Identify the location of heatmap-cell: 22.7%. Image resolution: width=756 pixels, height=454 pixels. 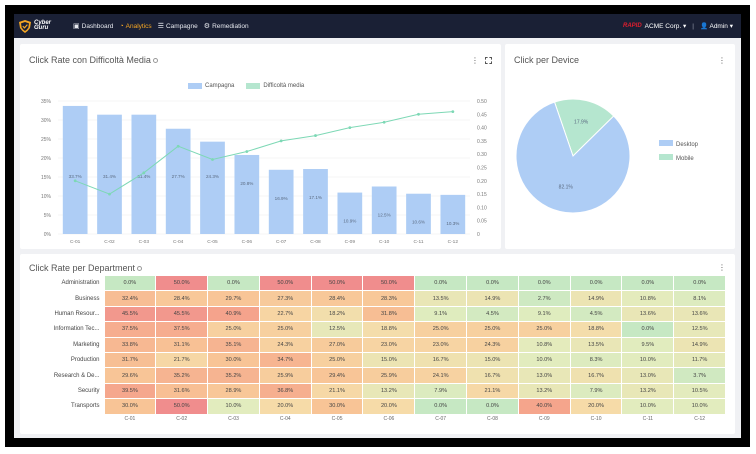
(285, 314).